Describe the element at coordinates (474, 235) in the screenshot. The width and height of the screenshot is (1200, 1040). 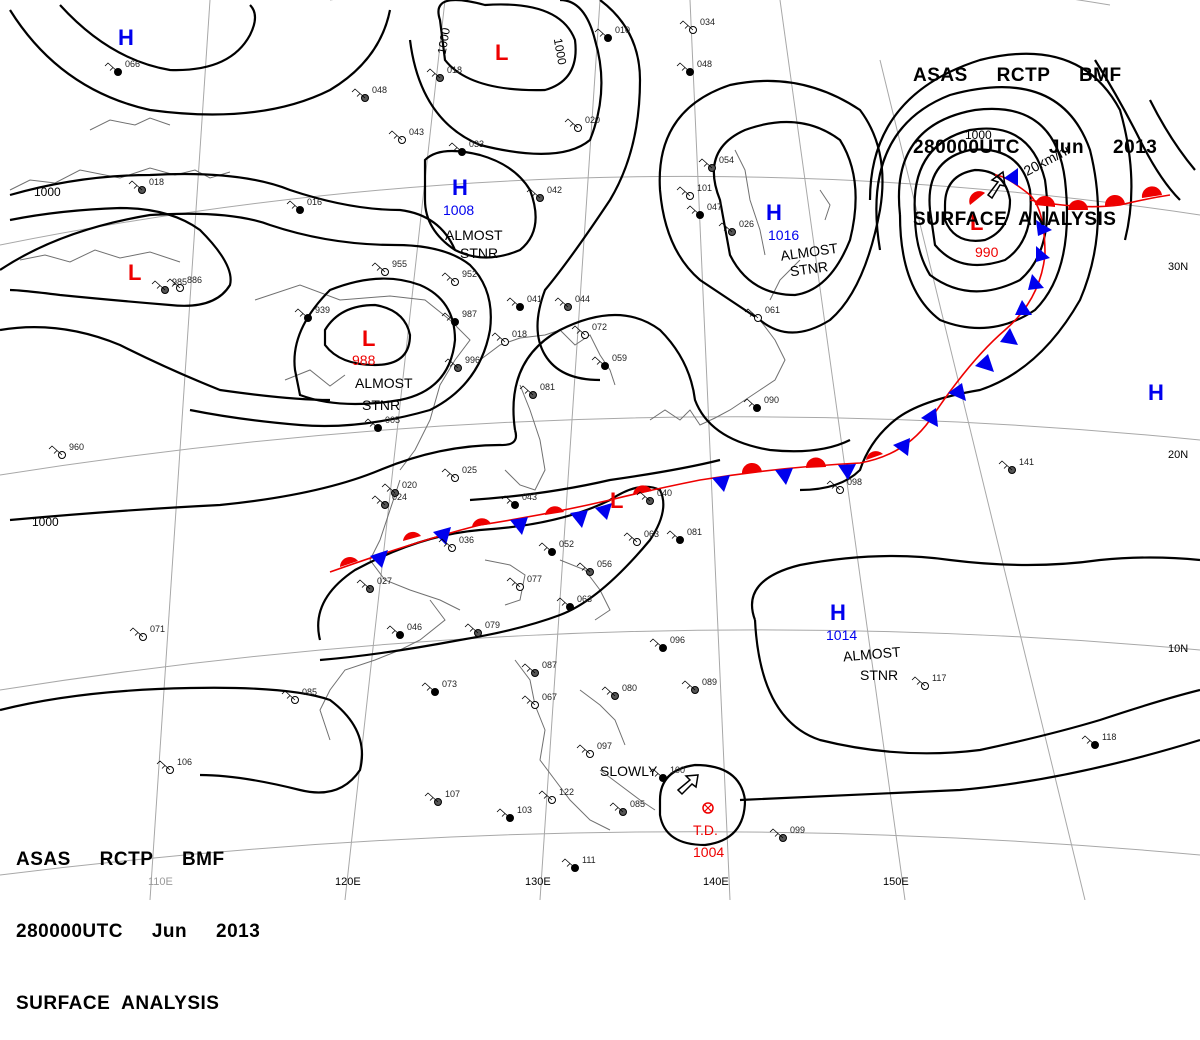
I see `almost-stnr-label: ALMOST` at that location.